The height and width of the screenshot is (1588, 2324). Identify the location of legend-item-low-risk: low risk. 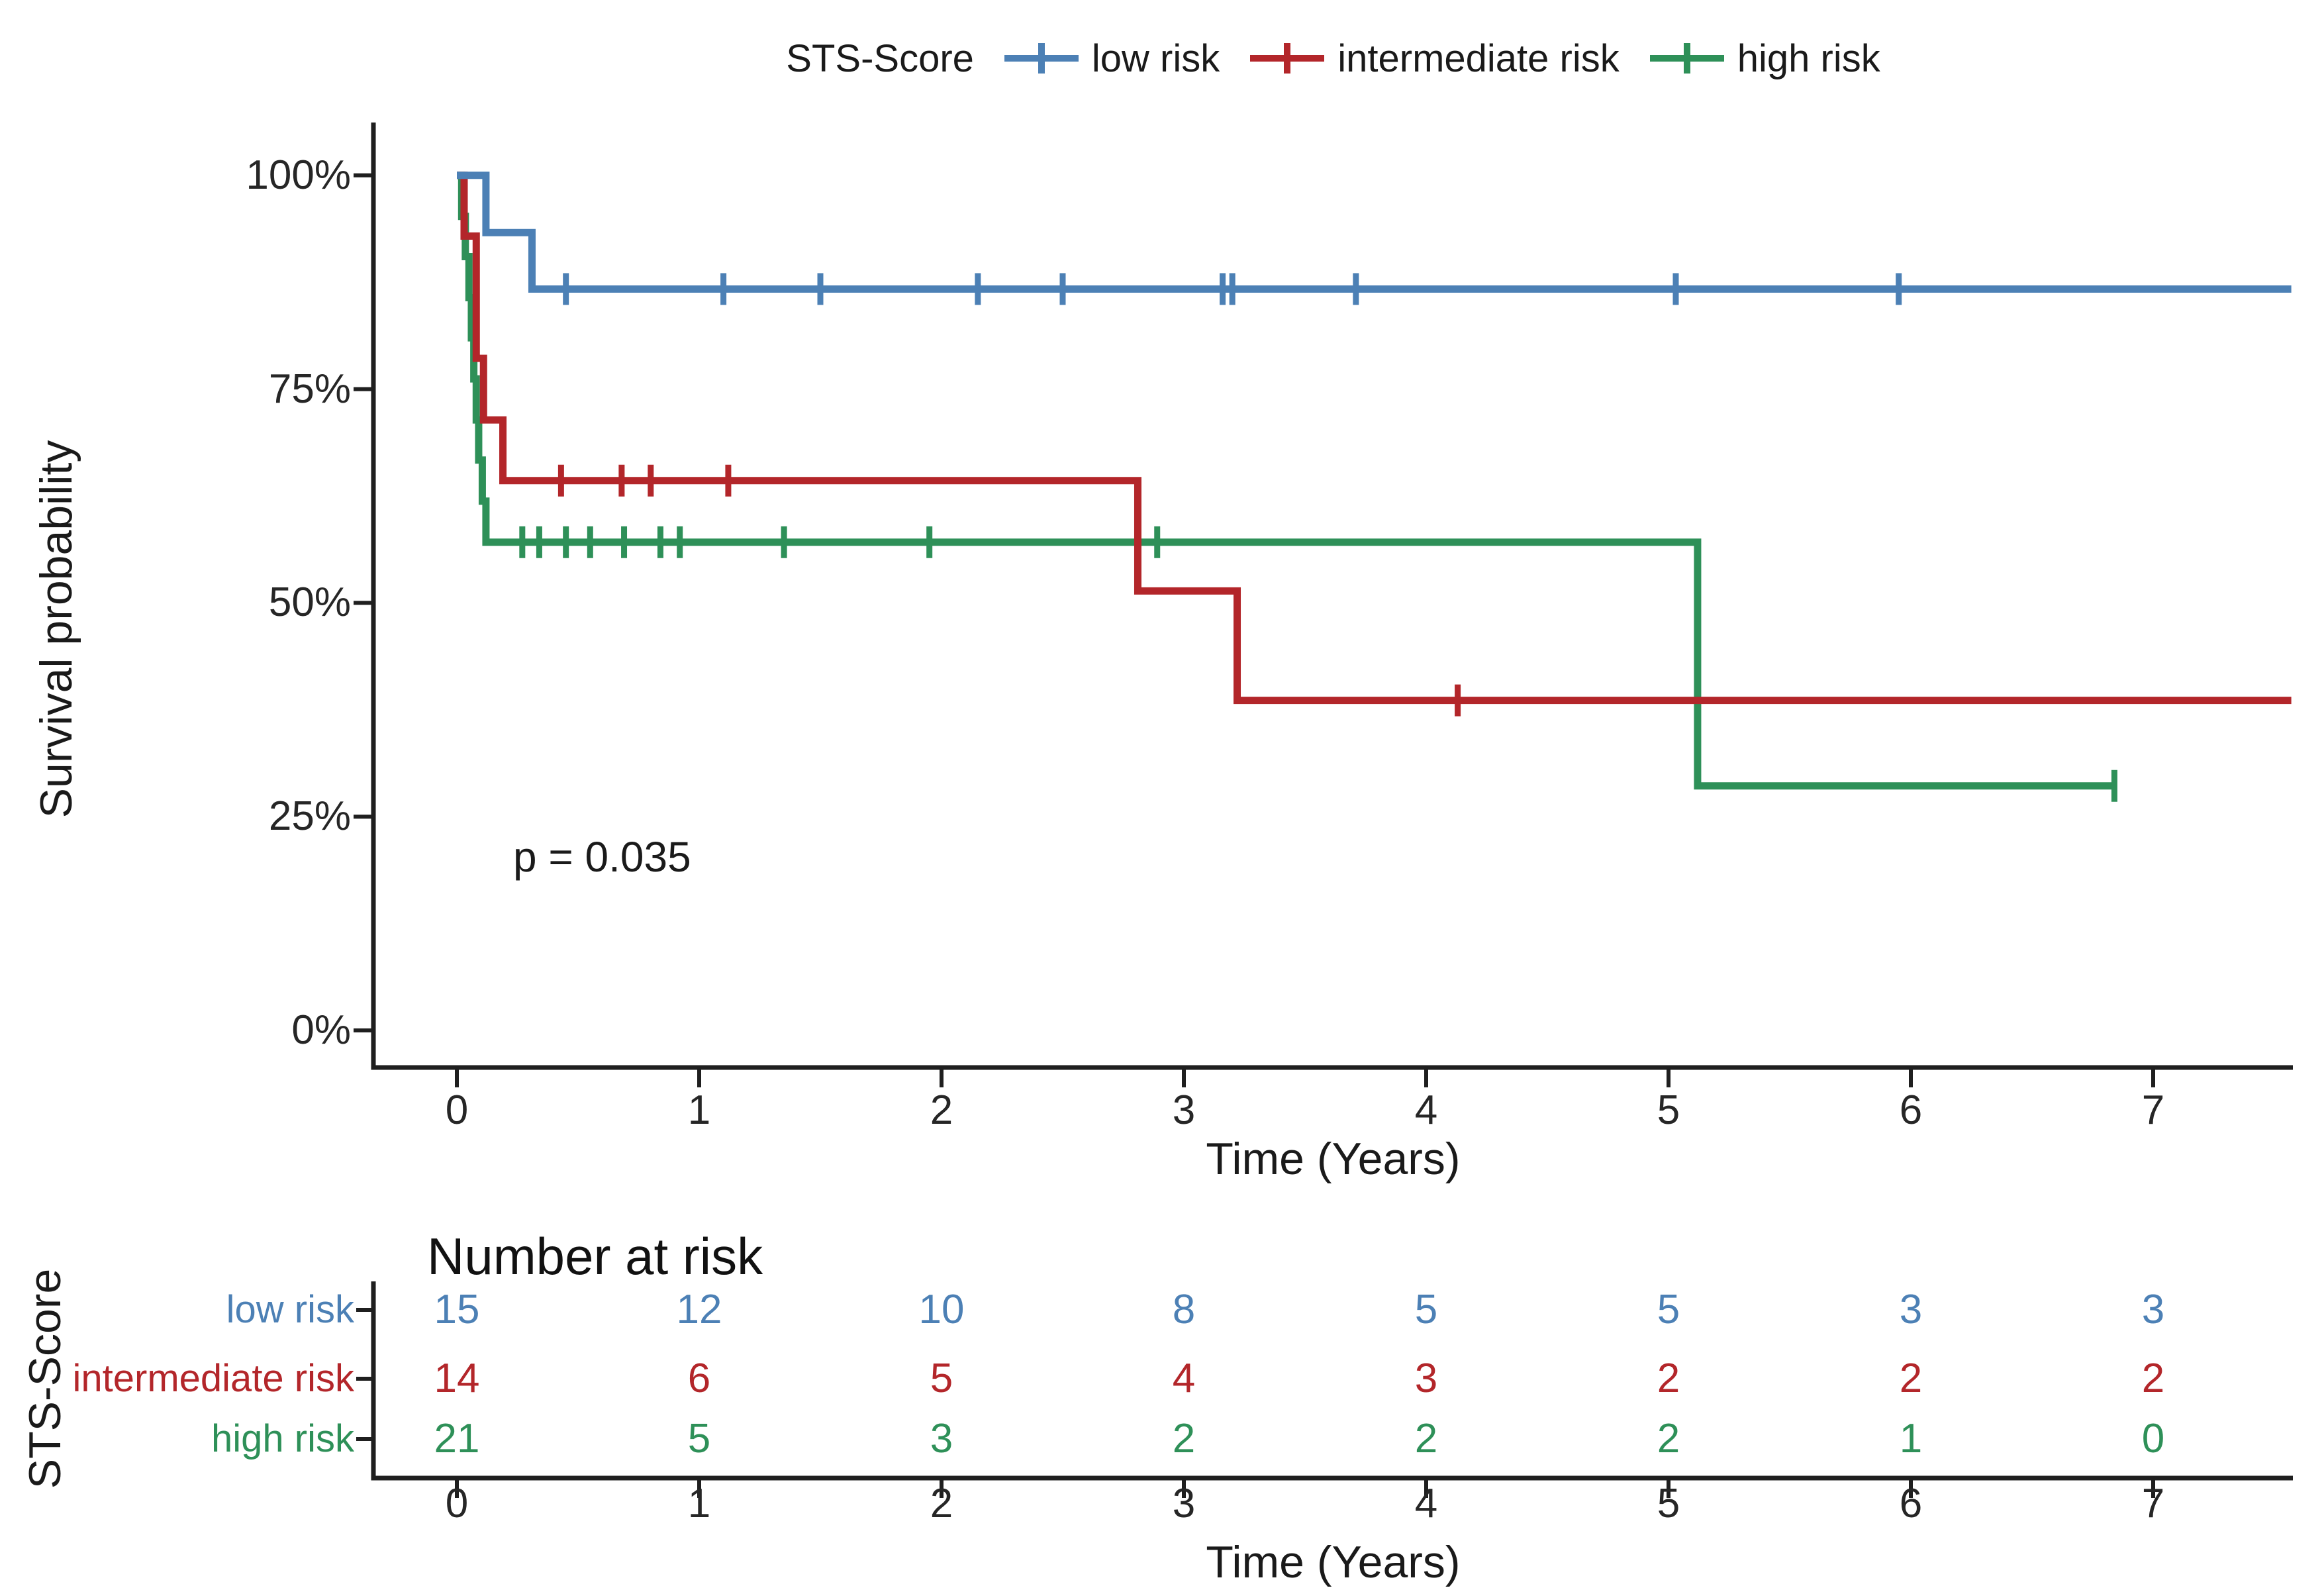
(1112, 59).